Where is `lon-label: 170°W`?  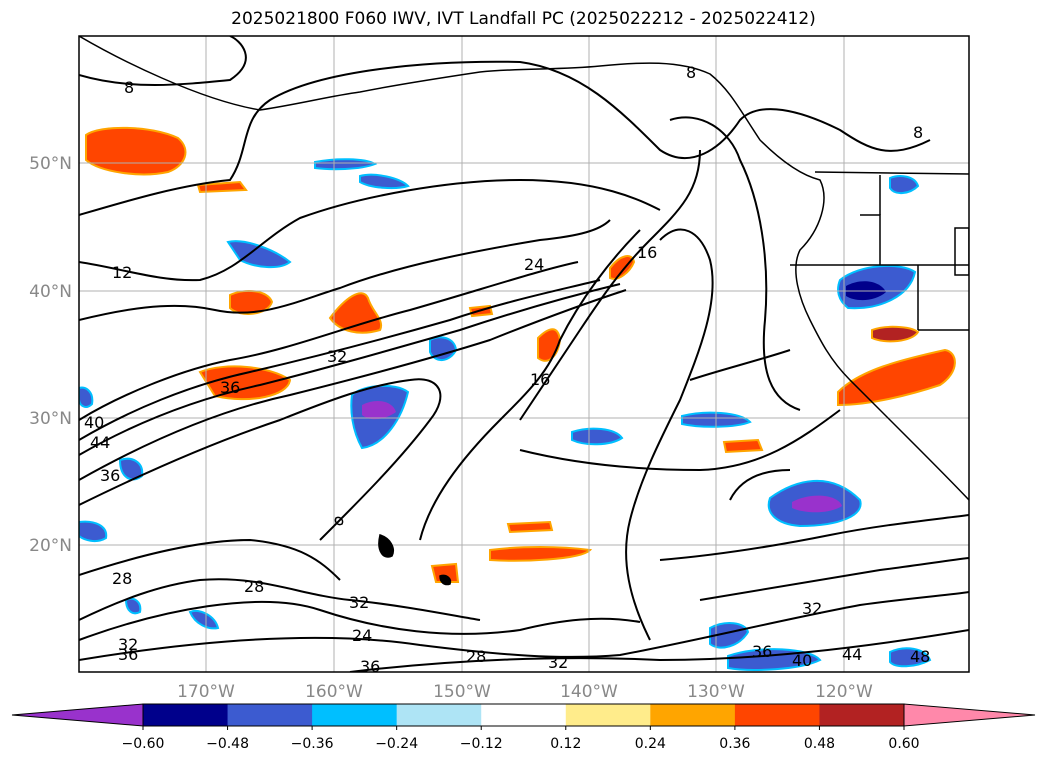
lon-label: 170°W is located at coordinates (206, 692).